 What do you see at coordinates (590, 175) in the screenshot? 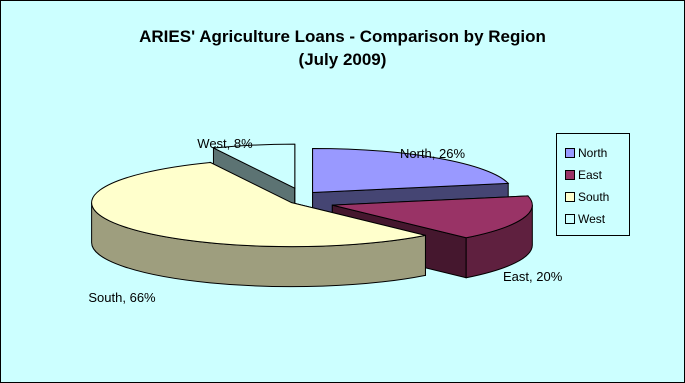
I see `legend-label-east: East` at bounding box center [590, 175].